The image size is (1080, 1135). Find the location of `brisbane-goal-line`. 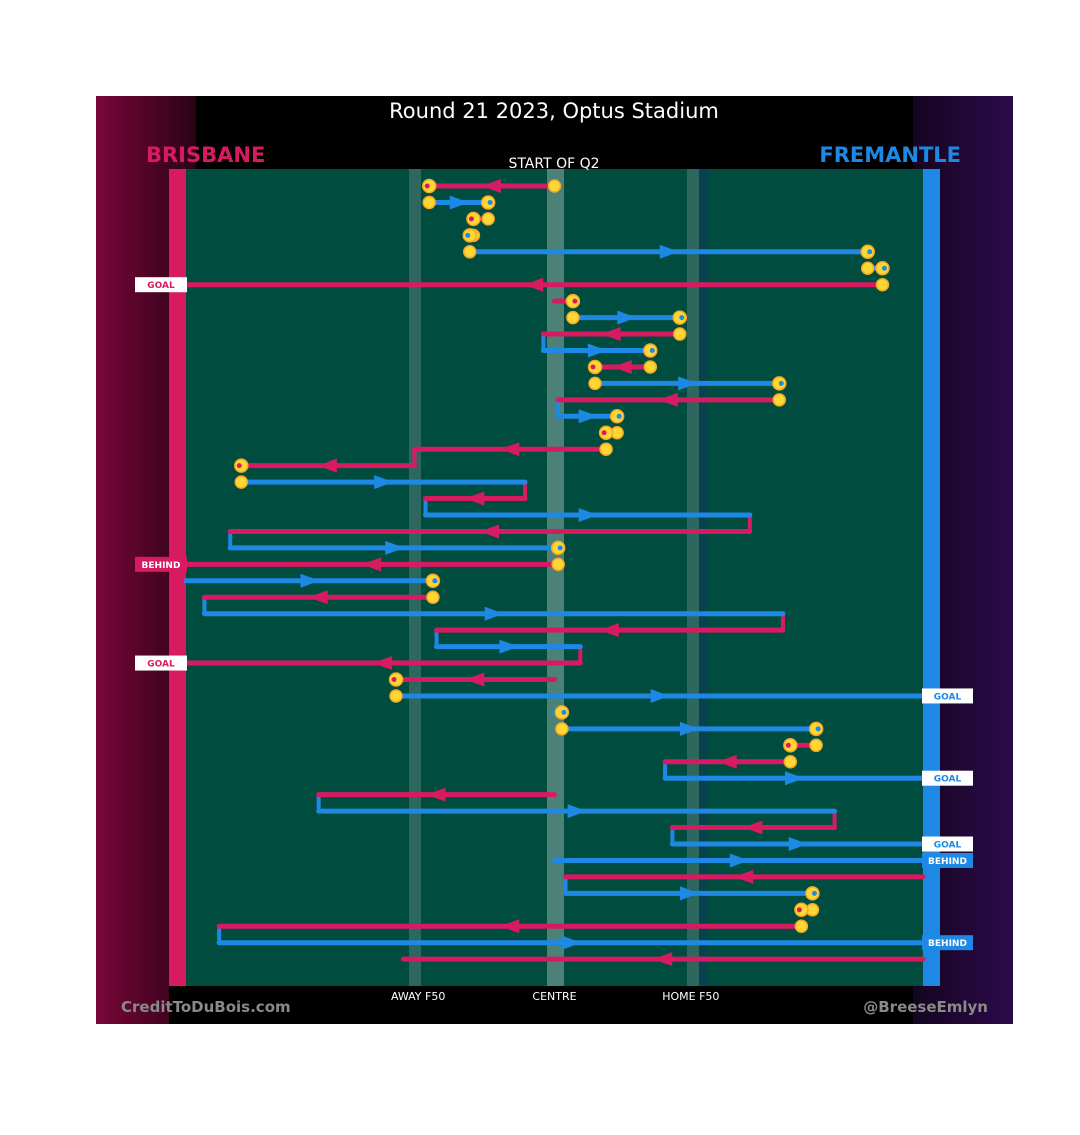

brisbane-goal-line is located at coordinates (177, 577).